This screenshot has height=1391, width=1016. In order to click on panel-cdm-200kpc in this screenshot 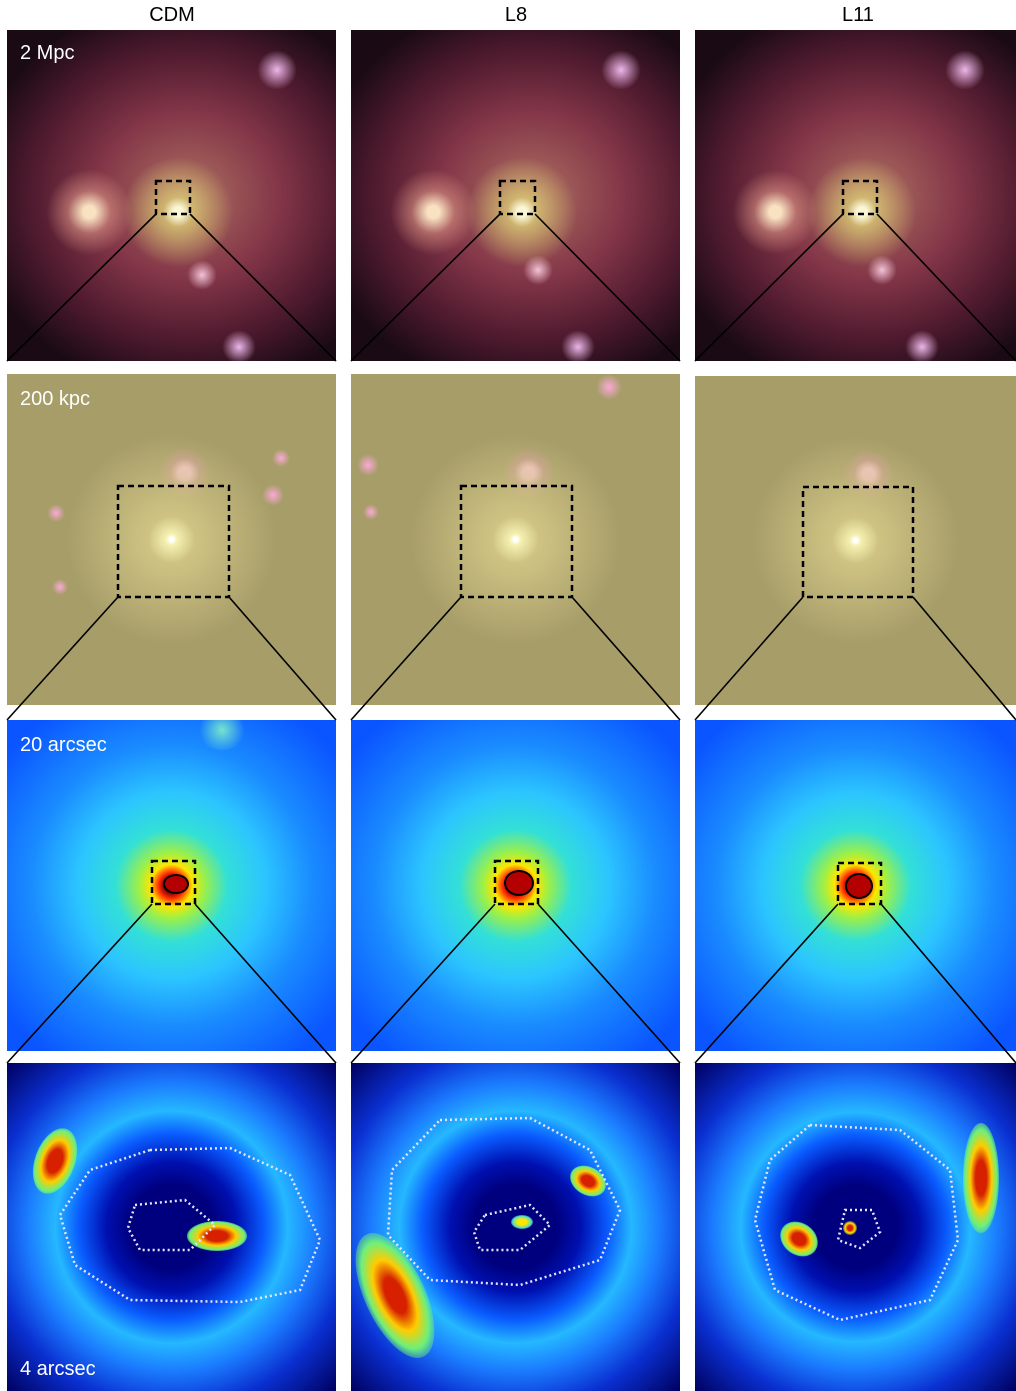, I will do `click(171, 539)`.